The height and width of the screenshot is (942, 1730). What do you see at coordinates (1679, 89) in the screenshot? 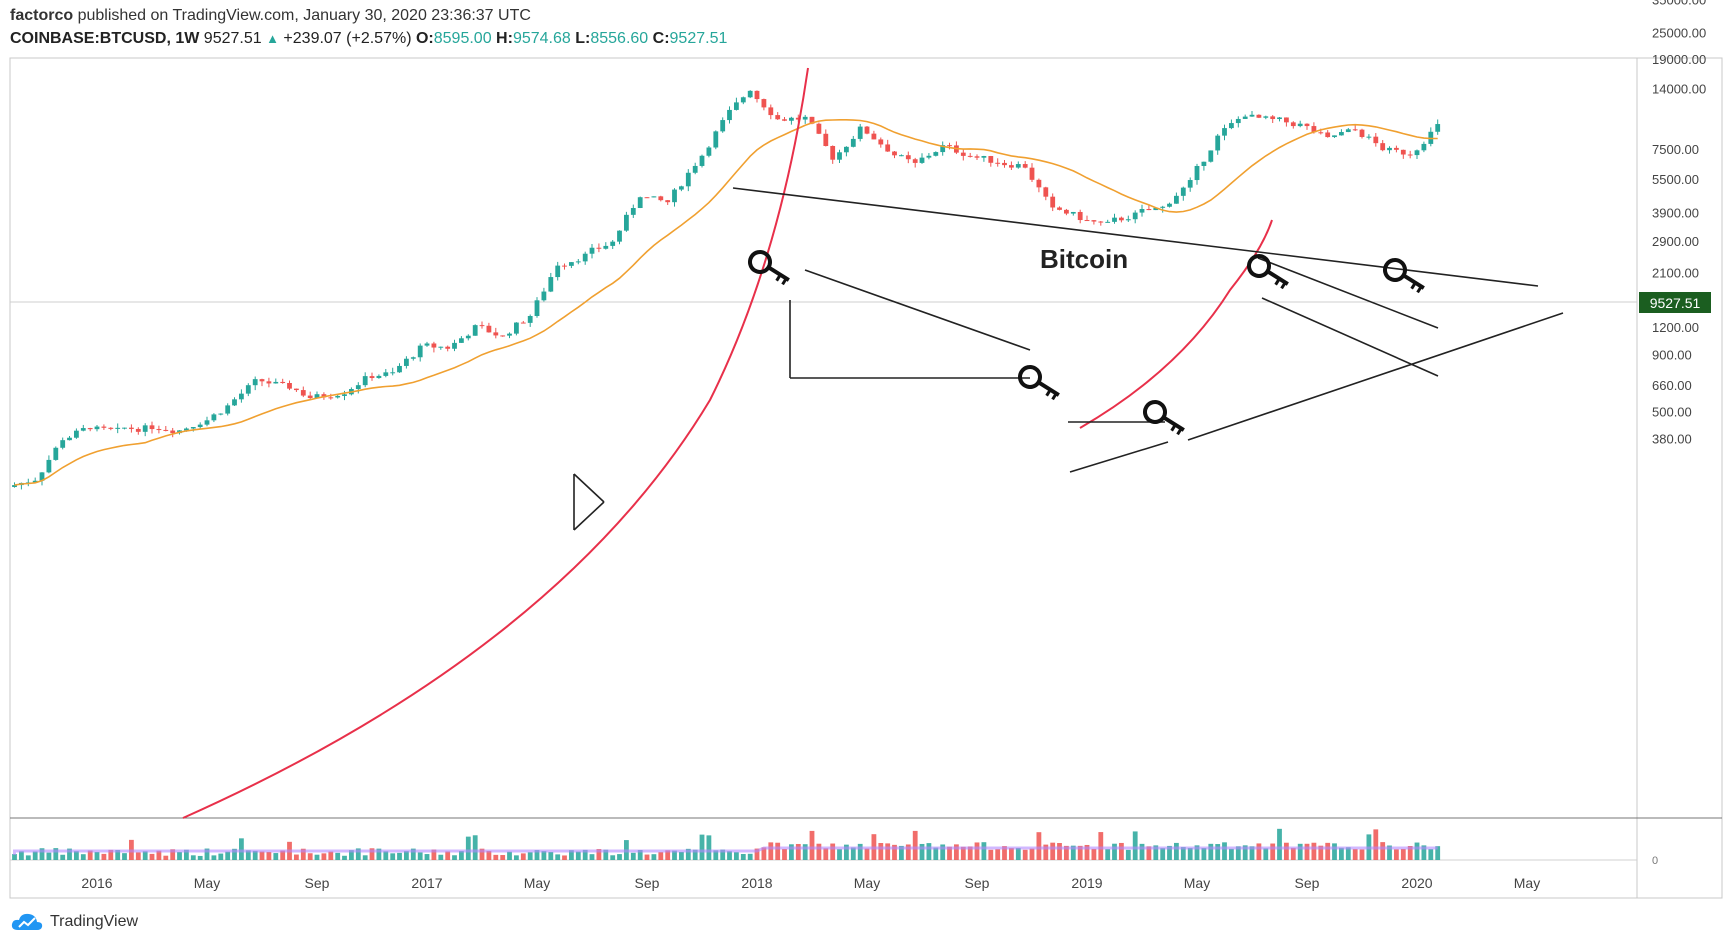
I see `price-tick-label: 14000.00` at bounding box center [1679, 89].